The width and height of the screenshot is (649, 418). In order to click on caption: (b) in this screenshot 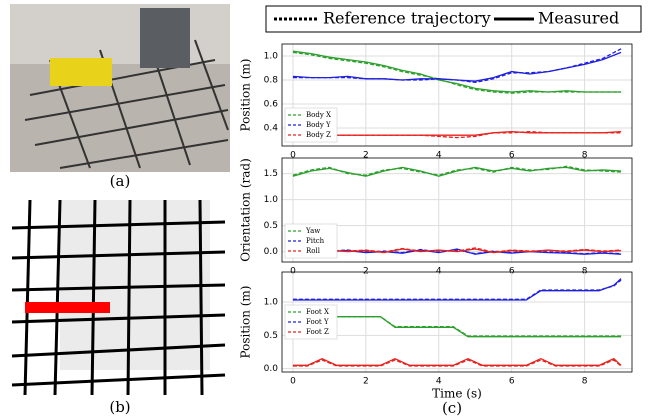, I will do `click(119, 407)`.